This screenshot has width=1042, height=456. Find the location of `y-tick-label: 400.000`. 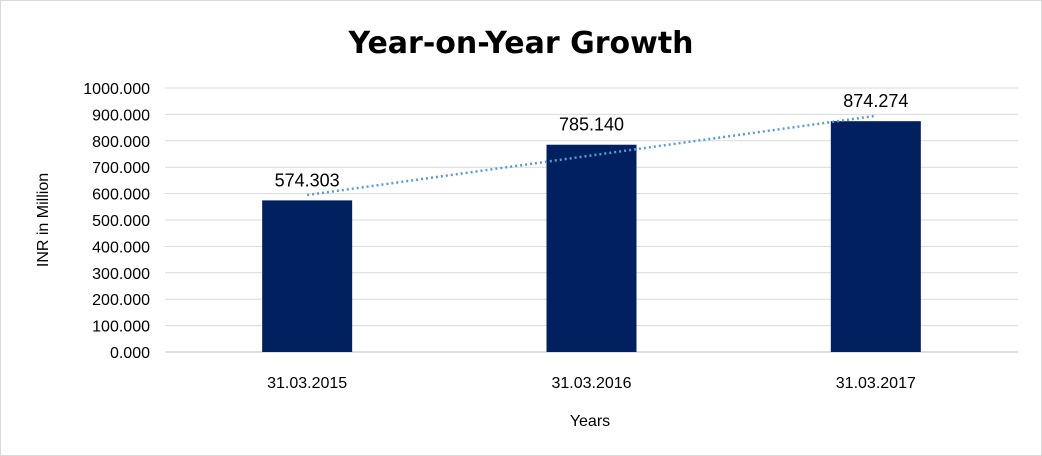

y-tick-label: 400.000 is located at coordinates (121, 247).